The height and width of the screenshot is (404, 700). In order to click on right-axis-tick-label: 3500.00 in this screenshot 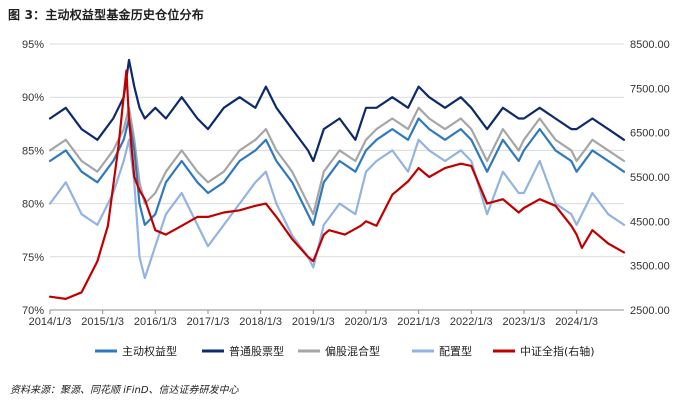, I will do `click(650, 267)`.